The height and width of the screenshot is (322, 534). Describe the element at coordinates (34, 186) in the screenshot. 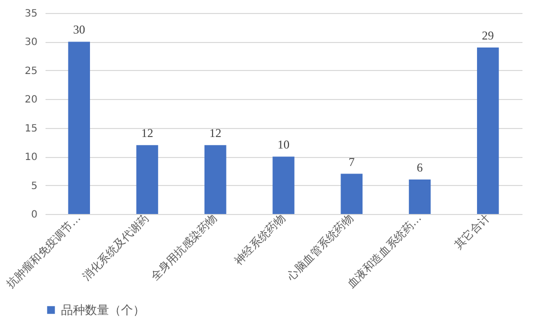

I see `y-tick-label: 5` at that location.